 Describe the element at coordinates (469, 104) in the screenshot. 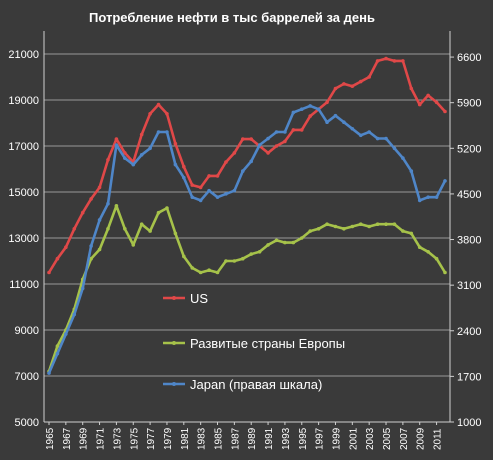

I see `y2-tick-label: 5900` at that location.